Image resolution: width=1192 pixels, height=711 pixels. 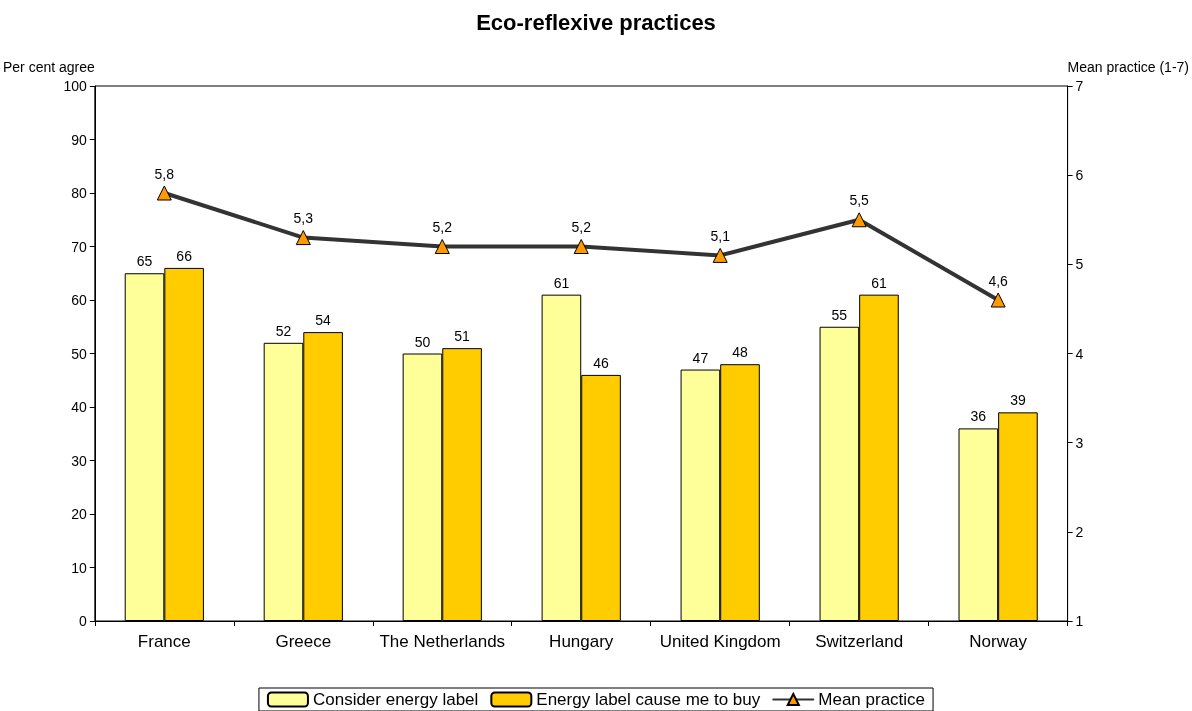 What do you see at coordinates (79, 300) in the screenshot?
I see `y-tick-label: 60` at bounding box center [79, 300].